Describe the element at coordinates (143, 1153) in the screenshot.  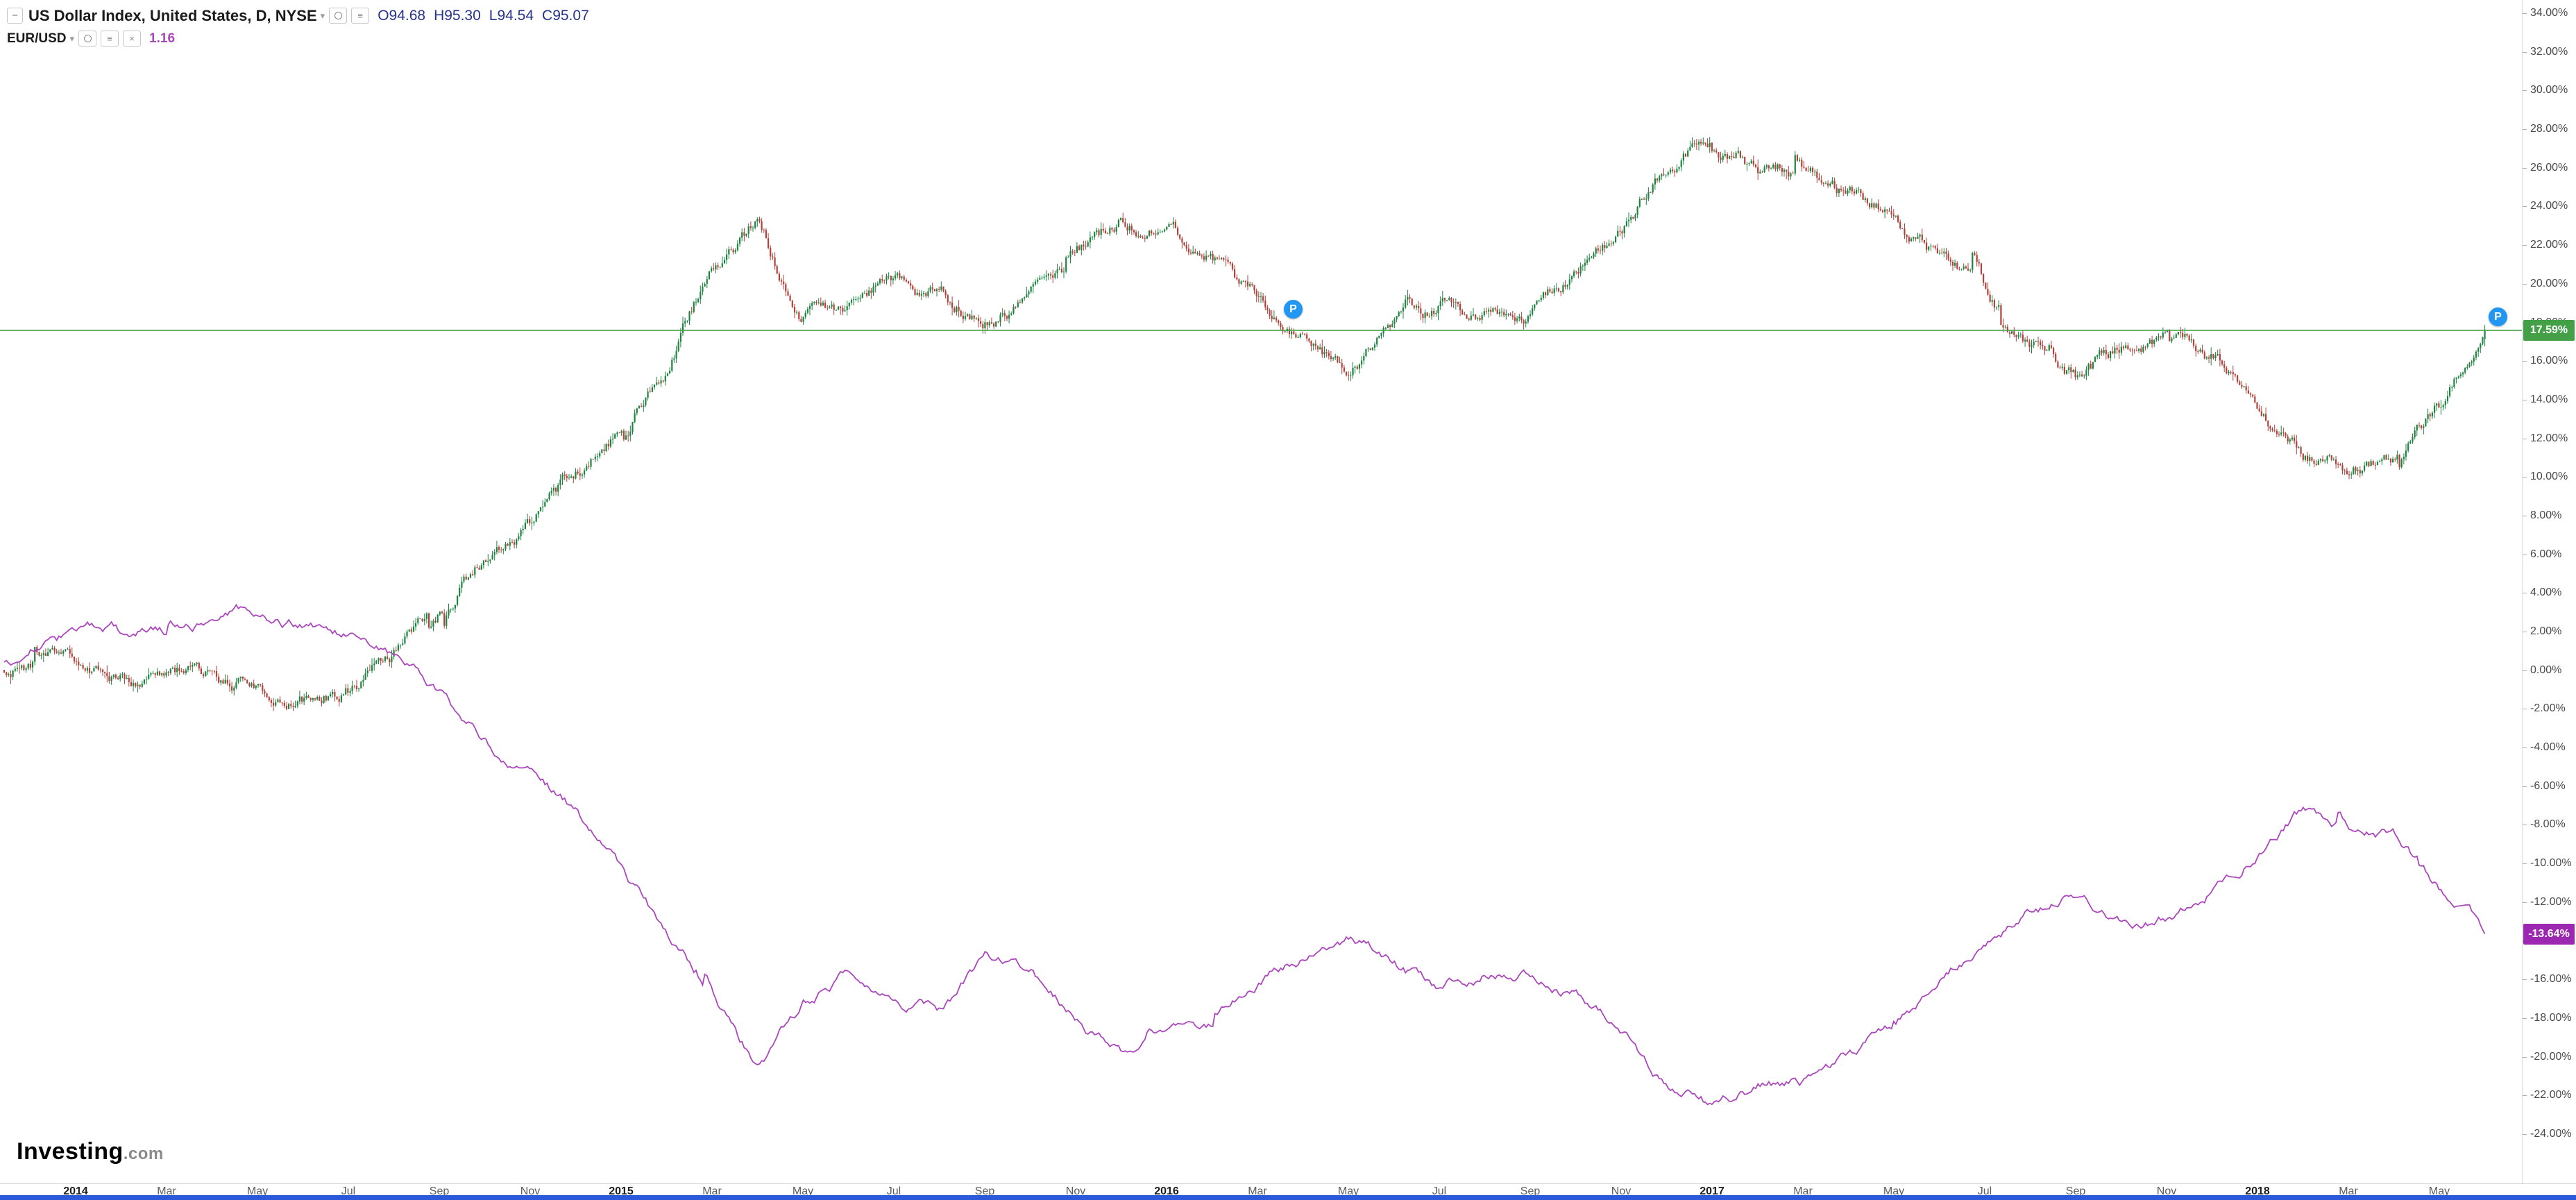
I see `logo-suffix-text: .com` at that location.